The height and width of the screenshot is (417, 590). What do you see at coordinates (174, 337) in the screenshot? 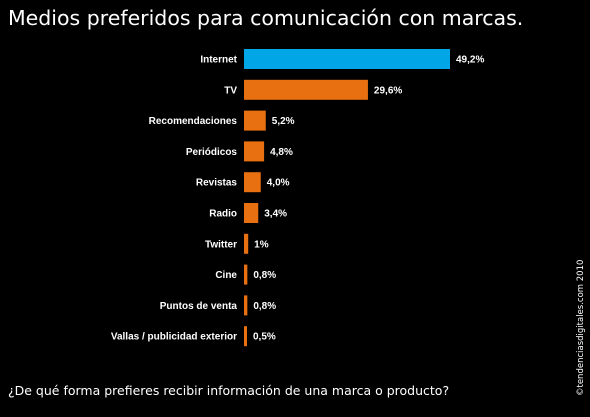
I see `category-label-vallas-publicidad-exterior: Vallas / publicidad exterior` at bounding box center [174, 337].